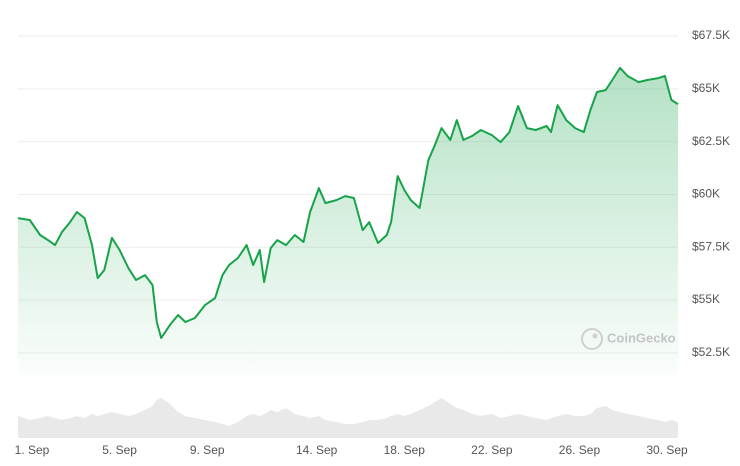 The width and height of the screenshot is (740, 466). I want to click on x-tick-label: 1. Sep, so click(32, 450).